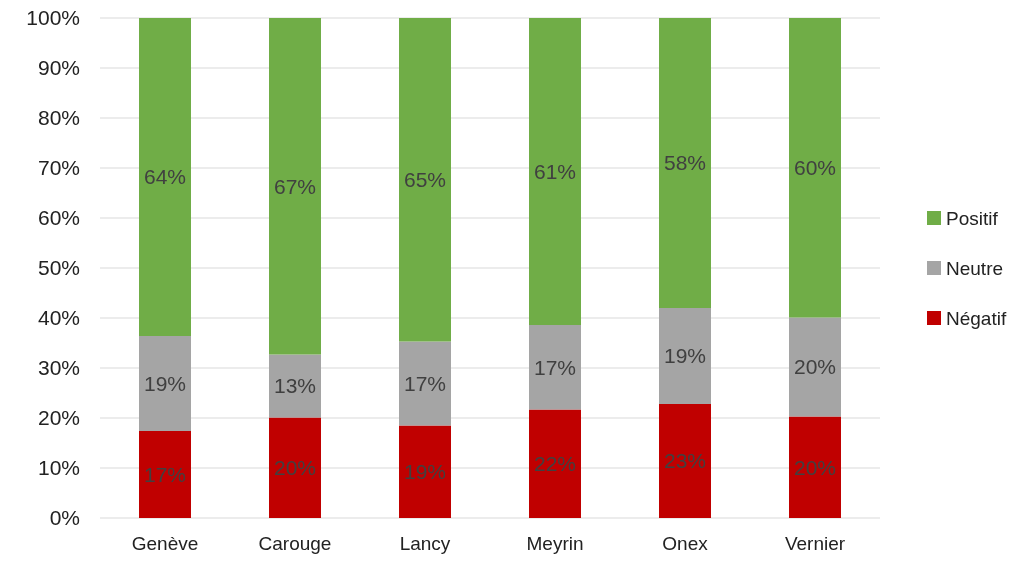  Describe the element at coordinates (58, 468) in the screenshot. I see `y-tick-label: 10%` at that location.